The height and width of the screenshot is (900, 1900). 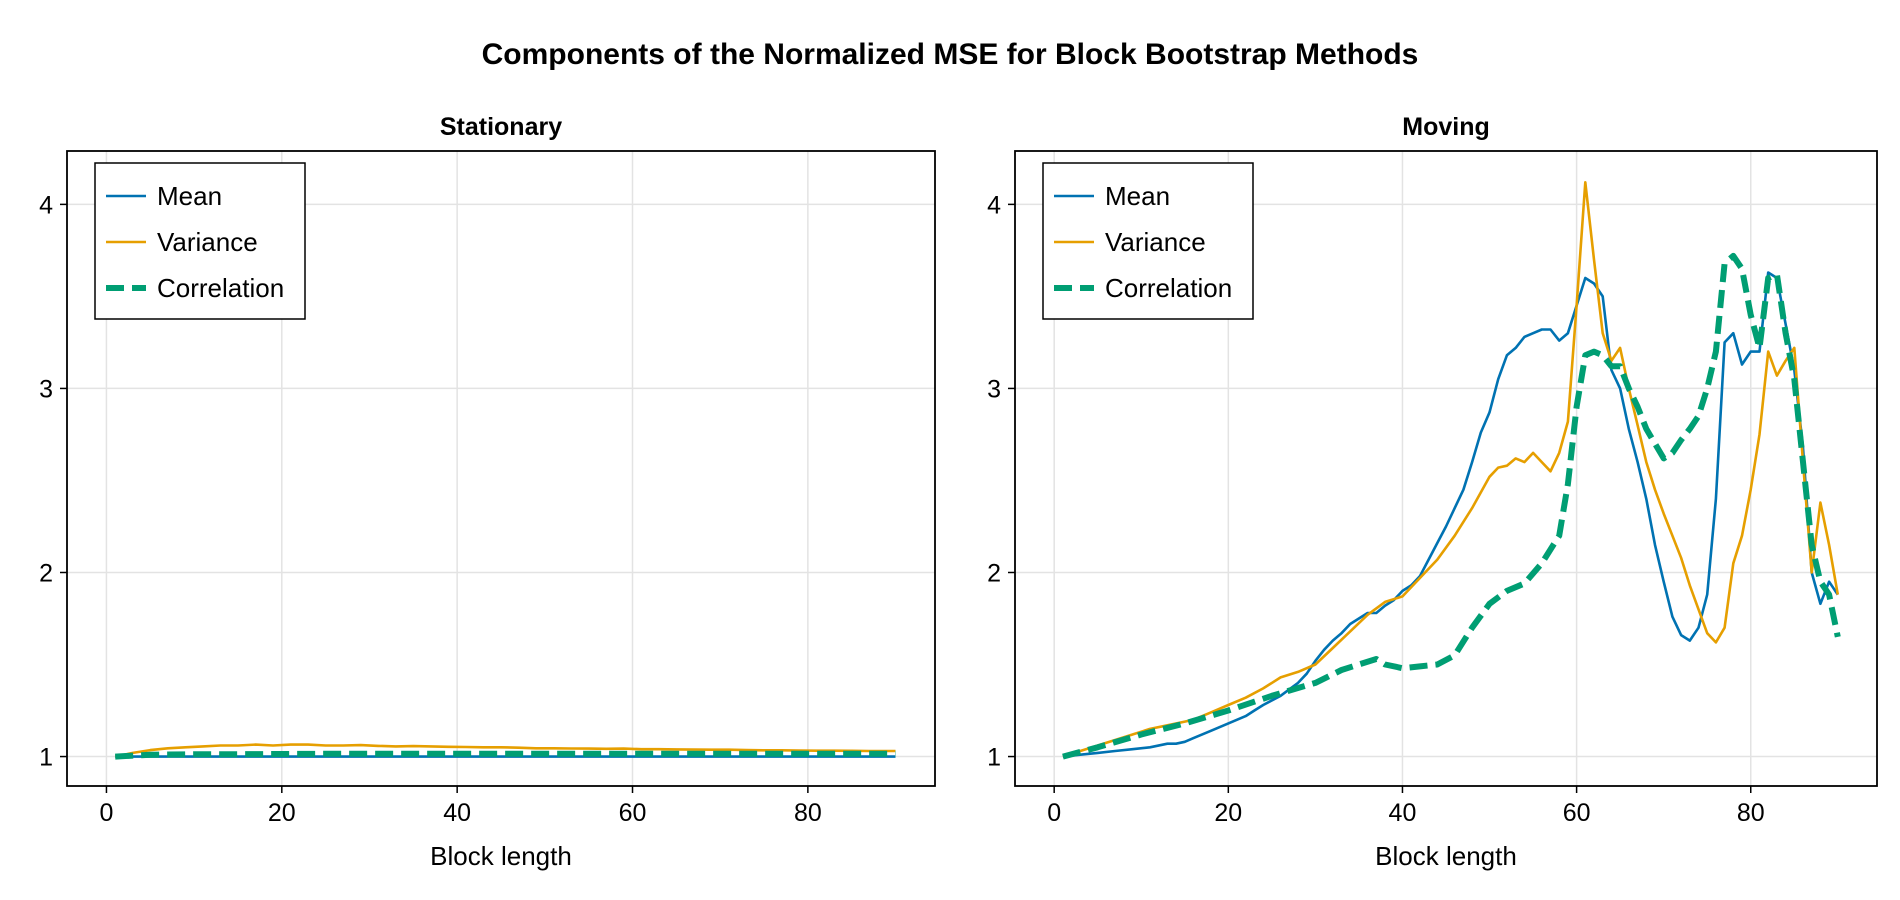 I want to click on panel-title: Stationary, so click(x=501, y=127).